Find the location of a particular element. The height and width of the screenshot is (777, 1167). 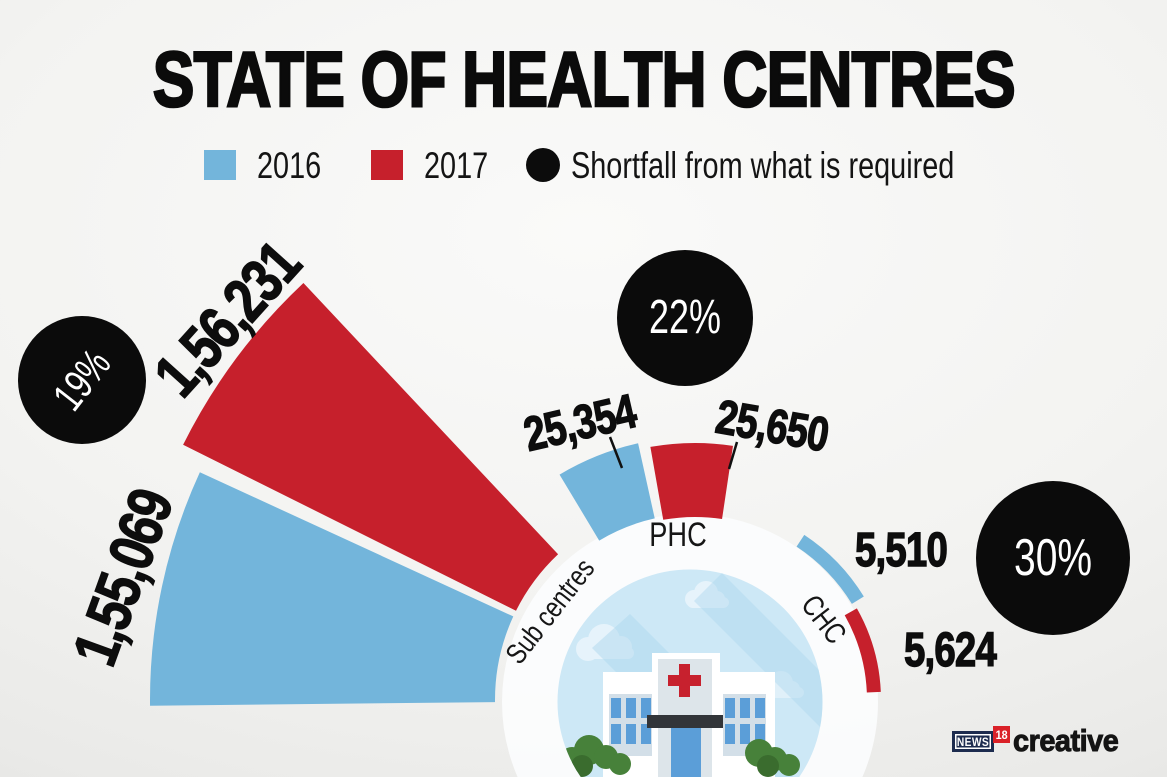

value-label-chc-2017: 5,624 is located at coordinates (950, 650).